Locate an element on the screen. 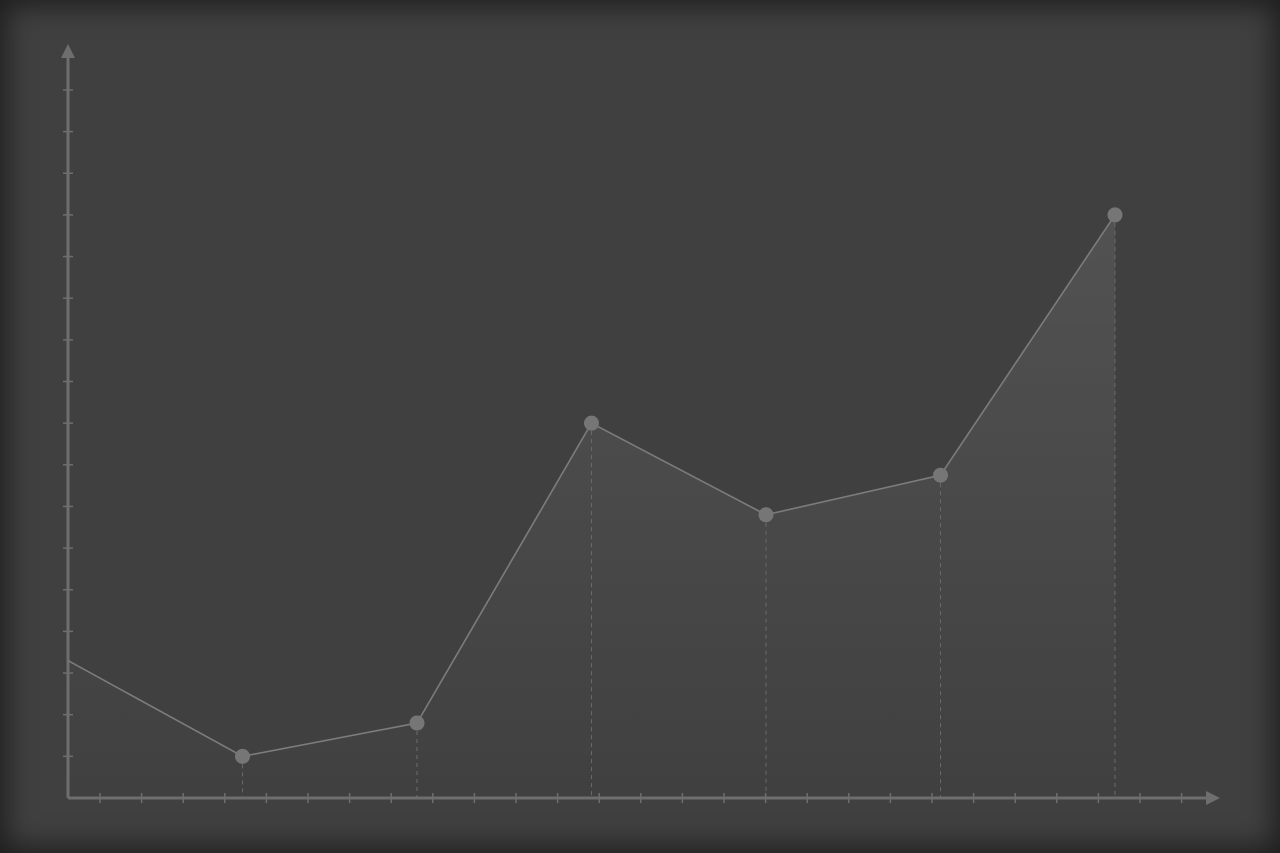  x-axis-arrow is located at coordinates (1213, 798).